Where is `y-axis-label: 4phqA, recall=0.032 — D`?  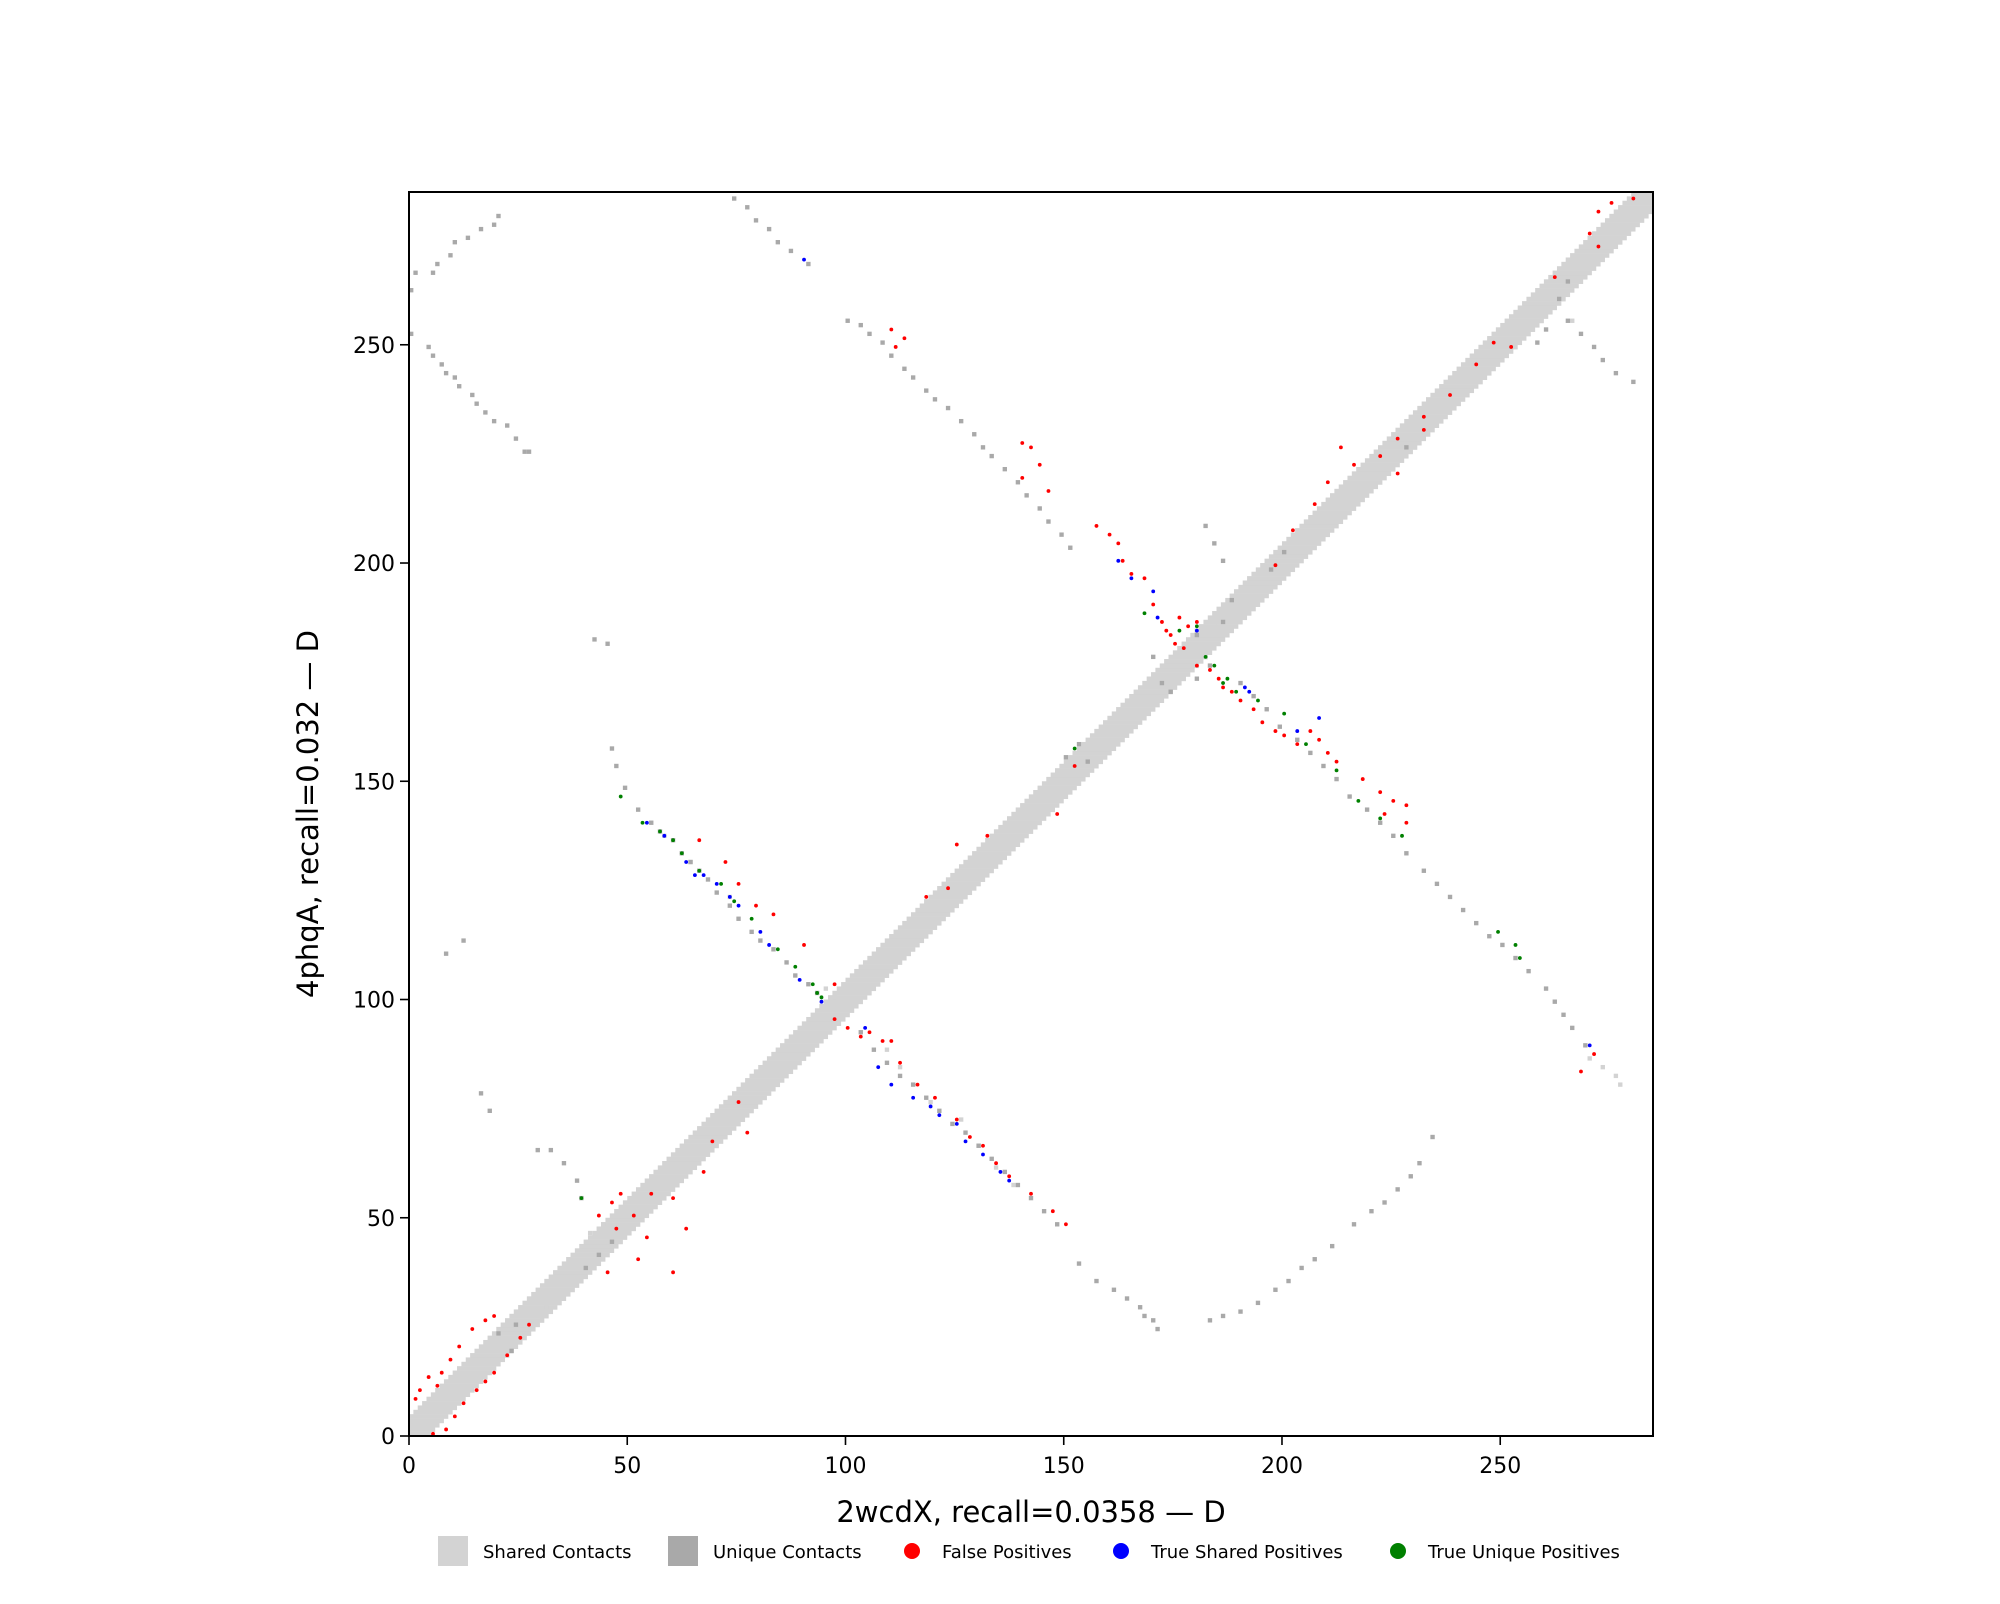 y-axis-label: 4phqA, recall=0.032 — D is located at coordinates (308, 814).